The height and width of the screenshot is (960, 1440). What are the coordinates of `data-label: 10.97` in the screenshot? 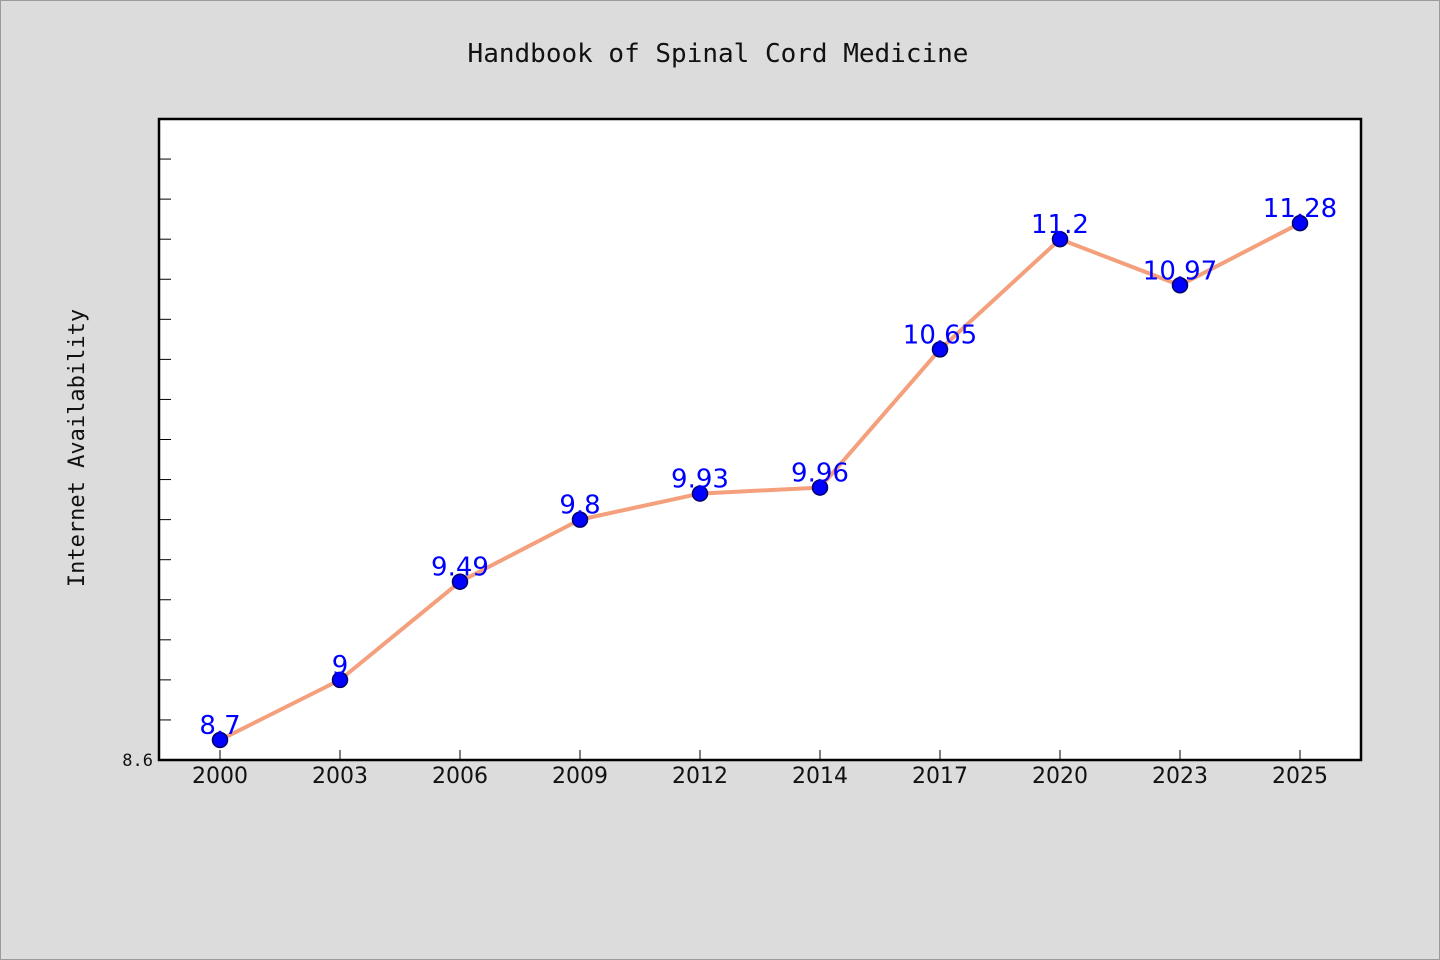 It's located at (1180, 271).